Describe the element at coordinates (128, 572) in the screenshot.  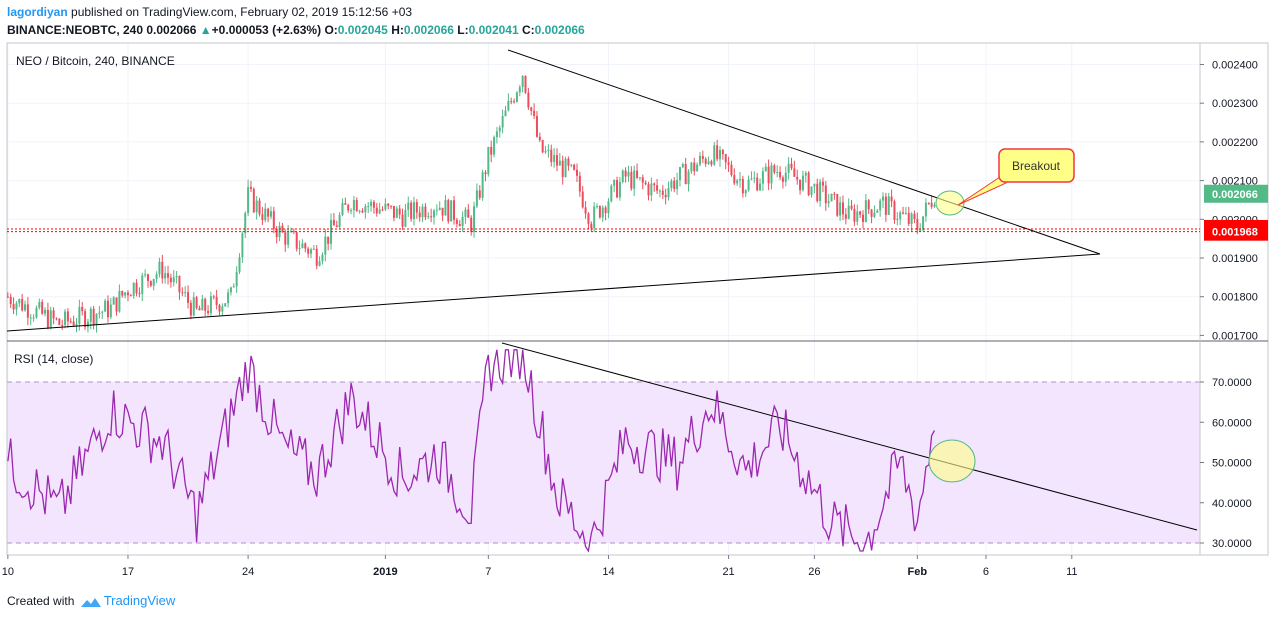
I see `time-tick-label: 17` at that location.